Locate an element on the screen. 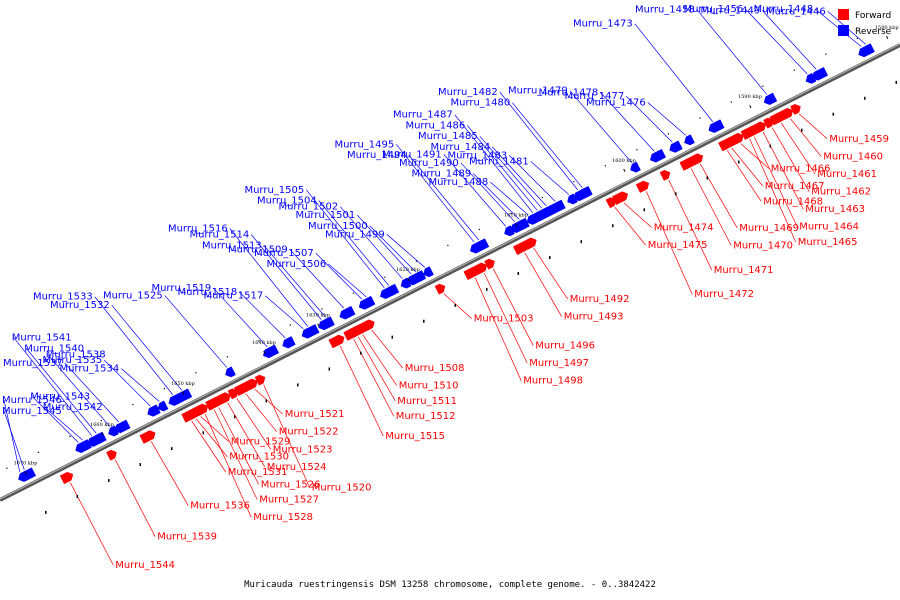 The width and height of the screenshot is (900, 600). forward-gene-label: Murru_1521 is located at coordinates (315, 414).